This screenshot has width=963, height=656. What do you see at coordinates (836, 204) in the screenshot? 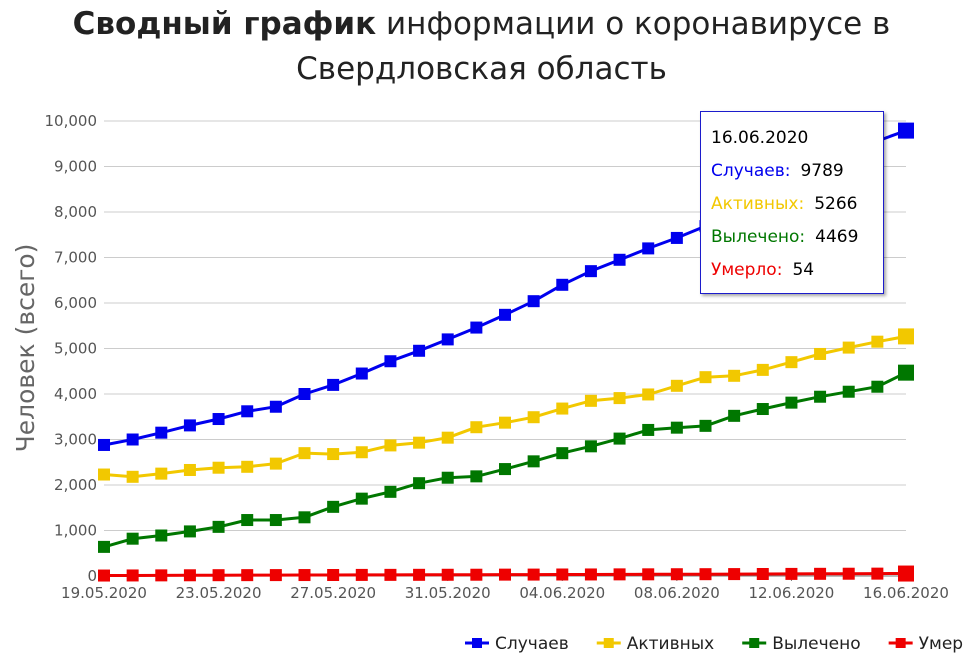
I see `tooltip-value: 5266` at bounding box center [836, 204].